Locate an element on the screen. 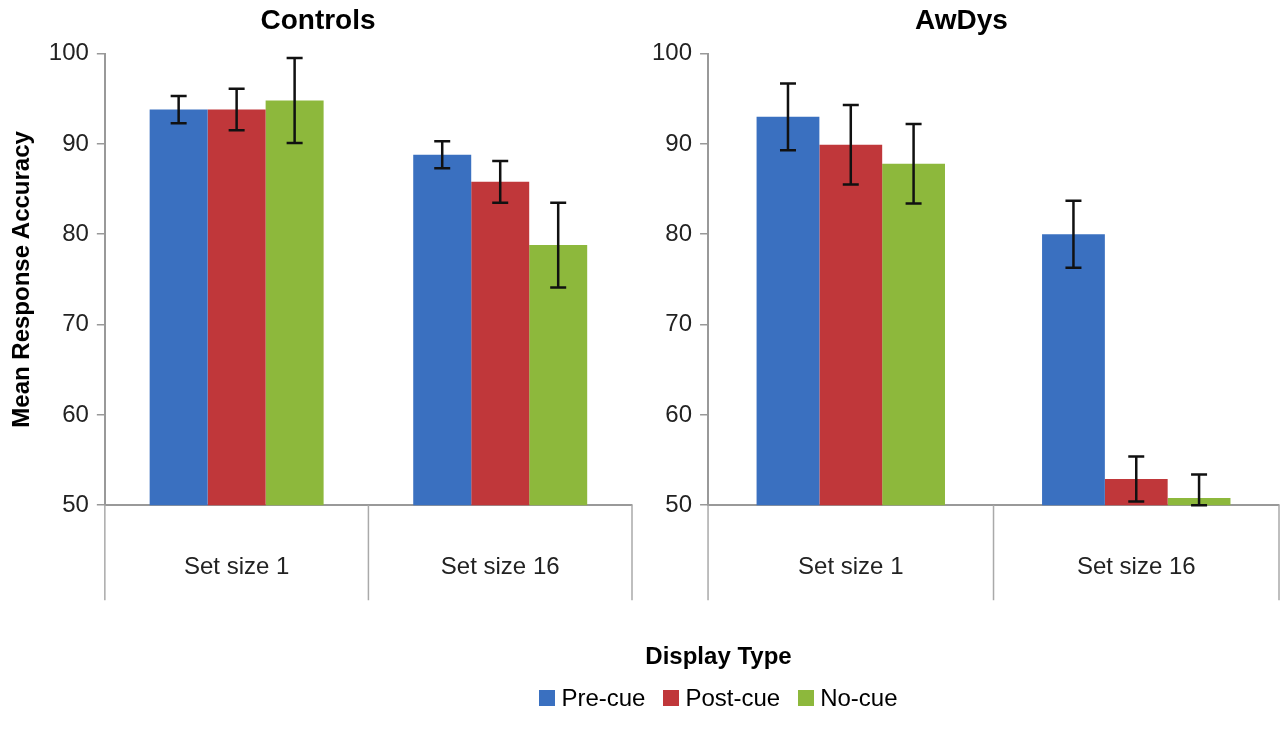  chart-title: AwDys is located at coordinates (961, 19).